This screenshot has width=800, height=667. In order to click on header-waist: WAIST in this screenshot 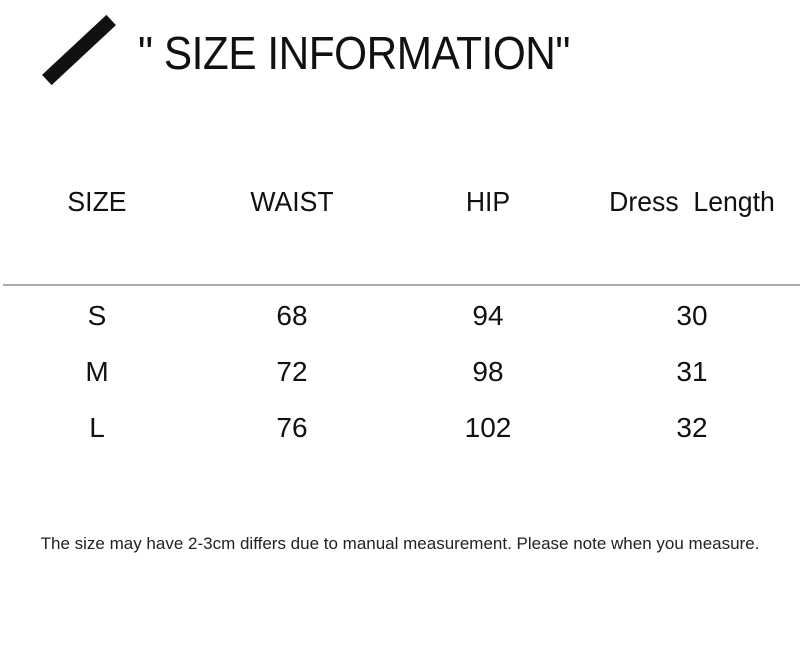, I will do `click(292, 201)`.